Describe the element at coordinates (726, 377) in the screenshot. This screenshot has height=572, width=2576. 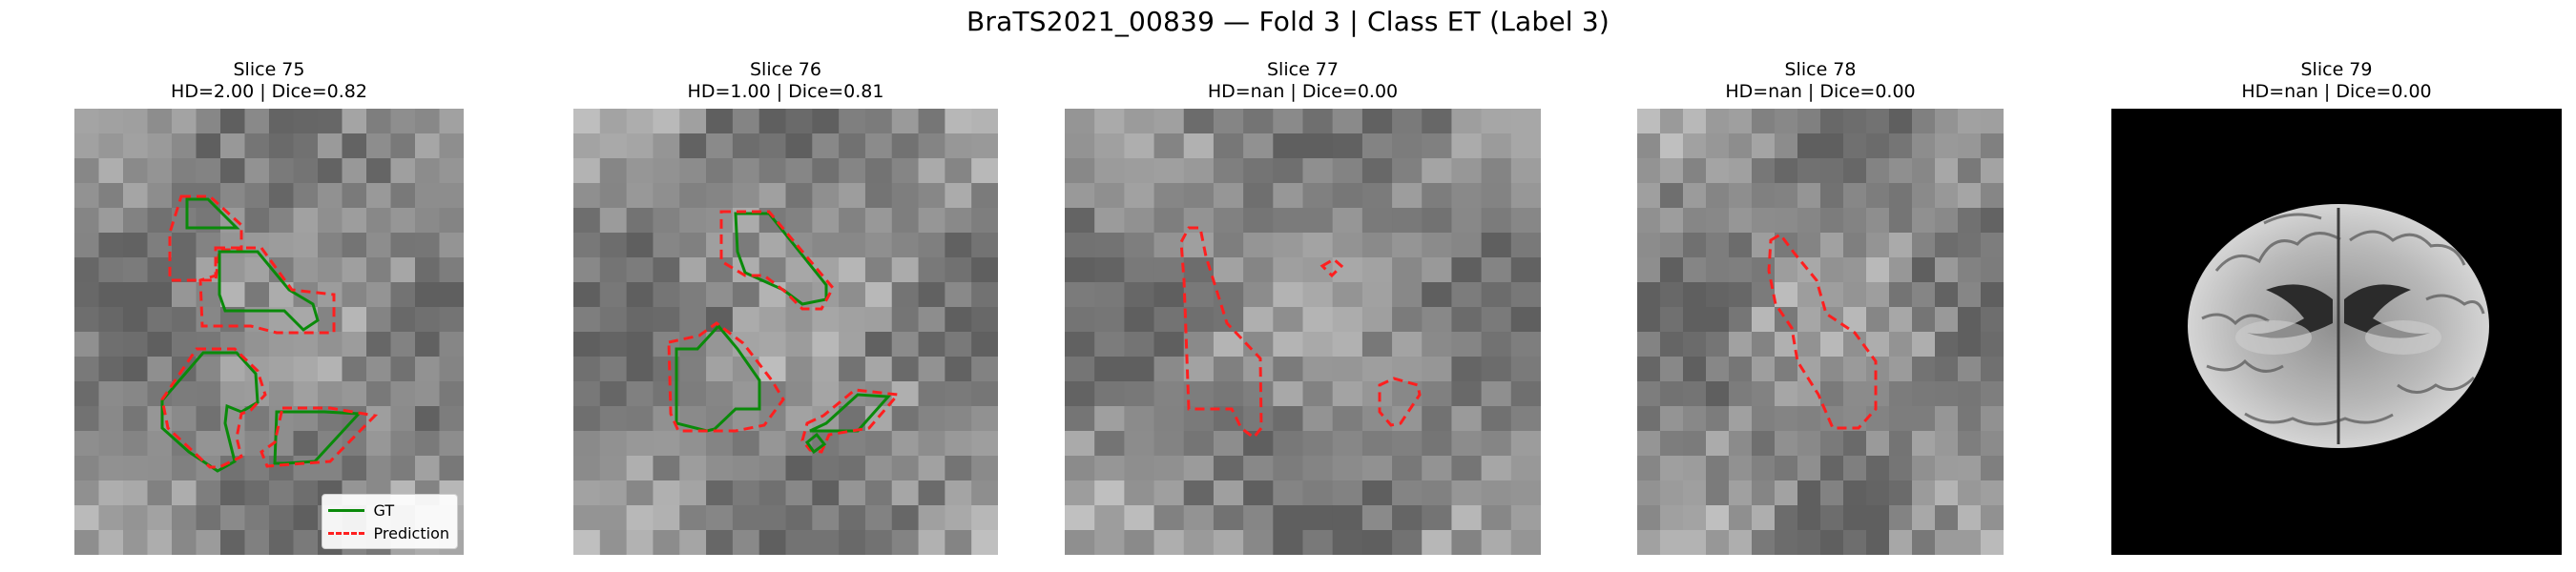
I see `prediction-contour` at that location.